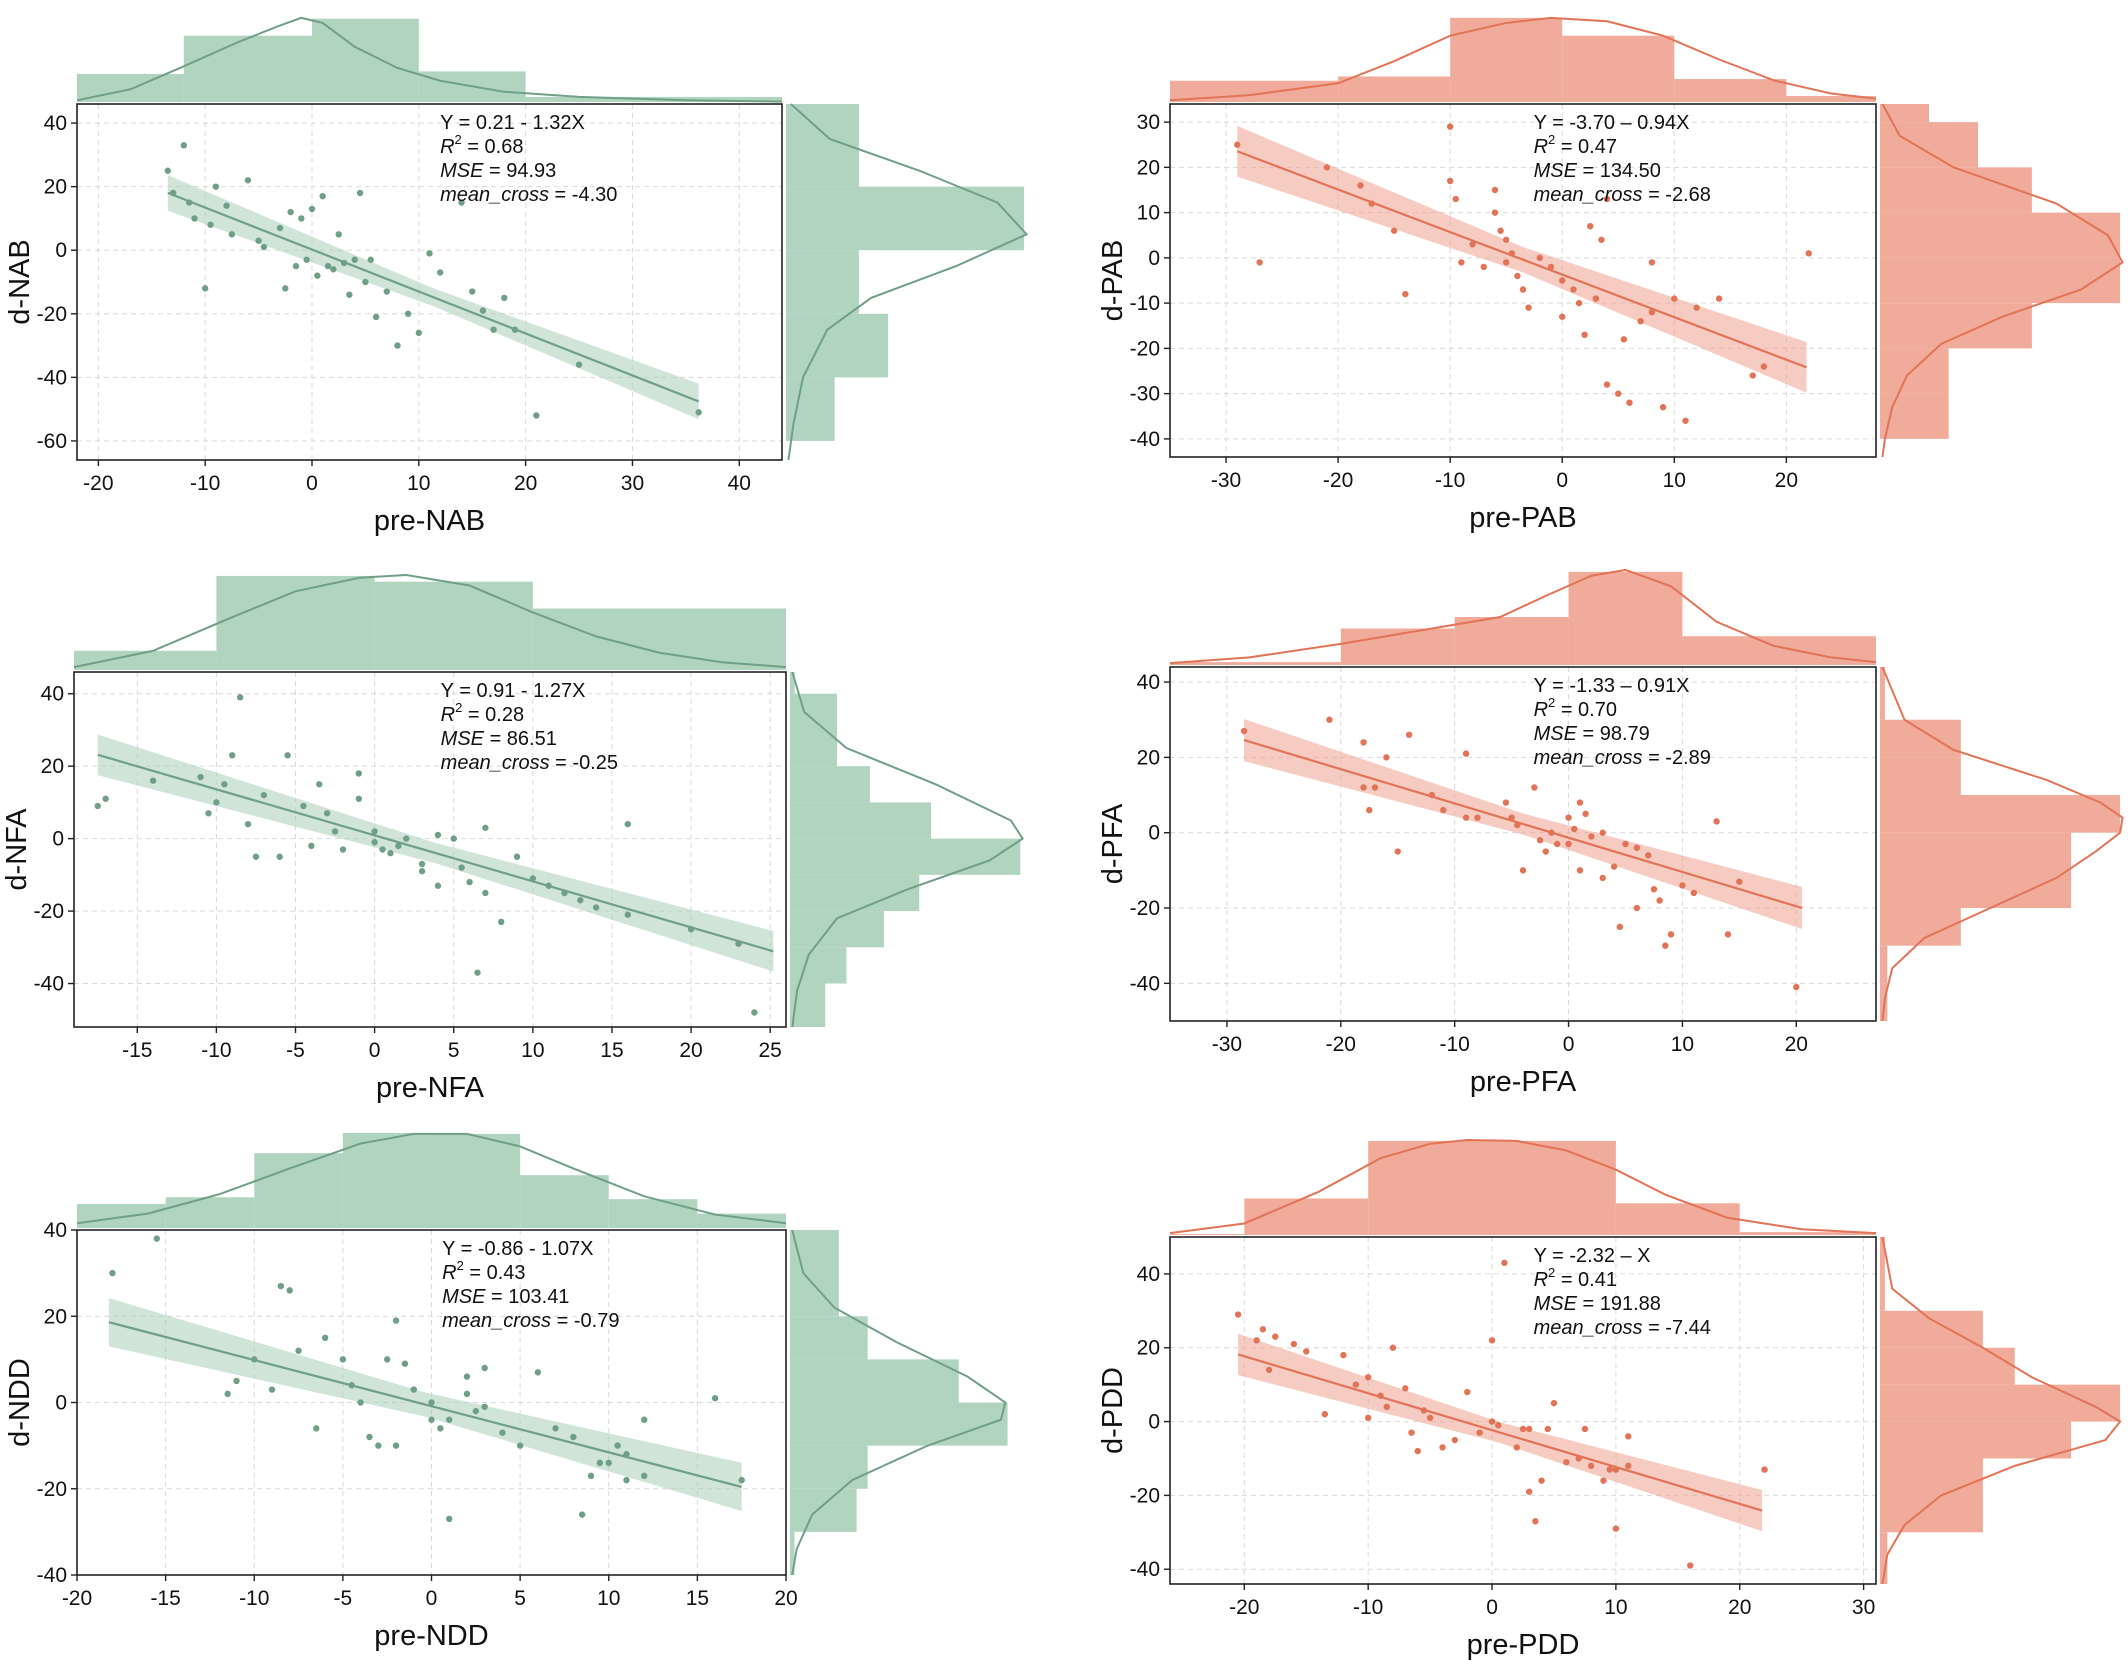  What do you see at coordinates (499, 739) in the screenshot?
I see `mse-value: MSE = 86.51` at bounding box center [499, 739].